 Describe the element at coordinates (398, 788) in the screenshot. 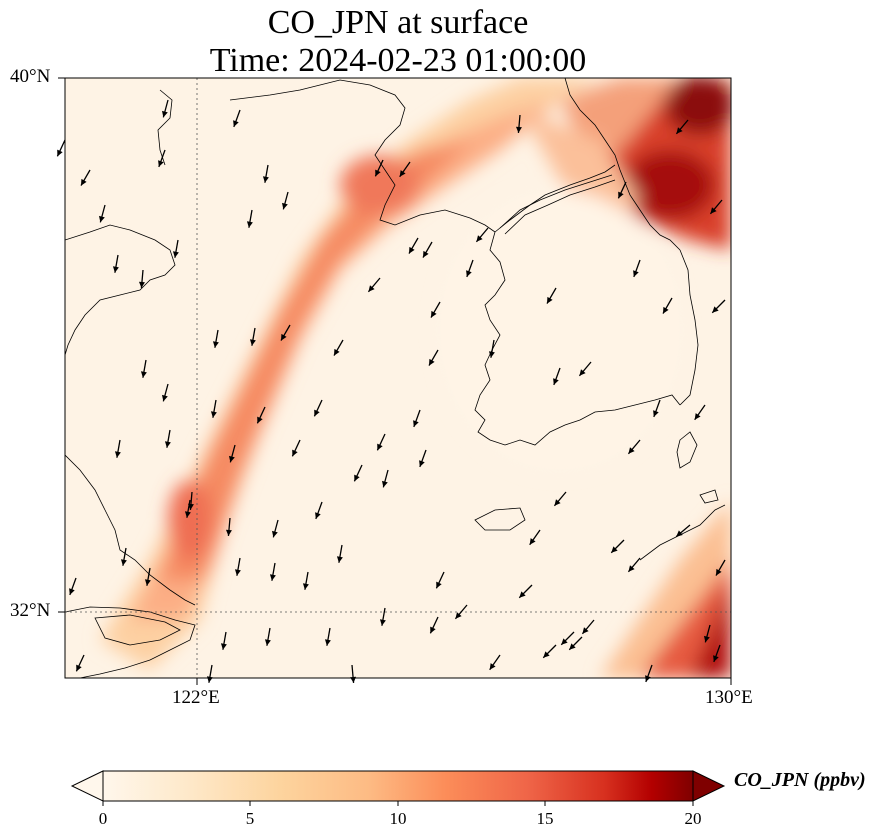

I see `colorbar` at that location.